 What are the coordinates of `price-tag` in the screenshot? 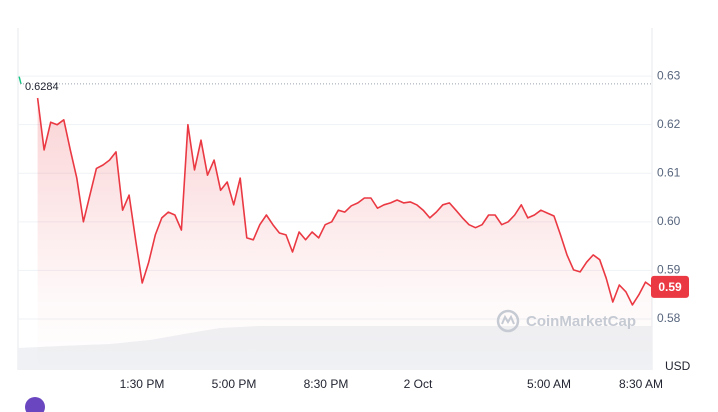 It's located at (670, 286).